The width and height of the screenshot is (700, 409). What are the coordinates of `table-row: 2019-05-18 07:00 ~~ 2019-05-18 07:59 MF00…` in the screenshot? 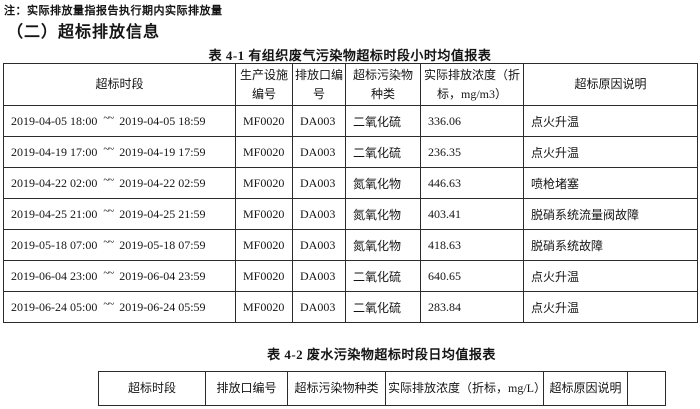 It's located at (350, 245).